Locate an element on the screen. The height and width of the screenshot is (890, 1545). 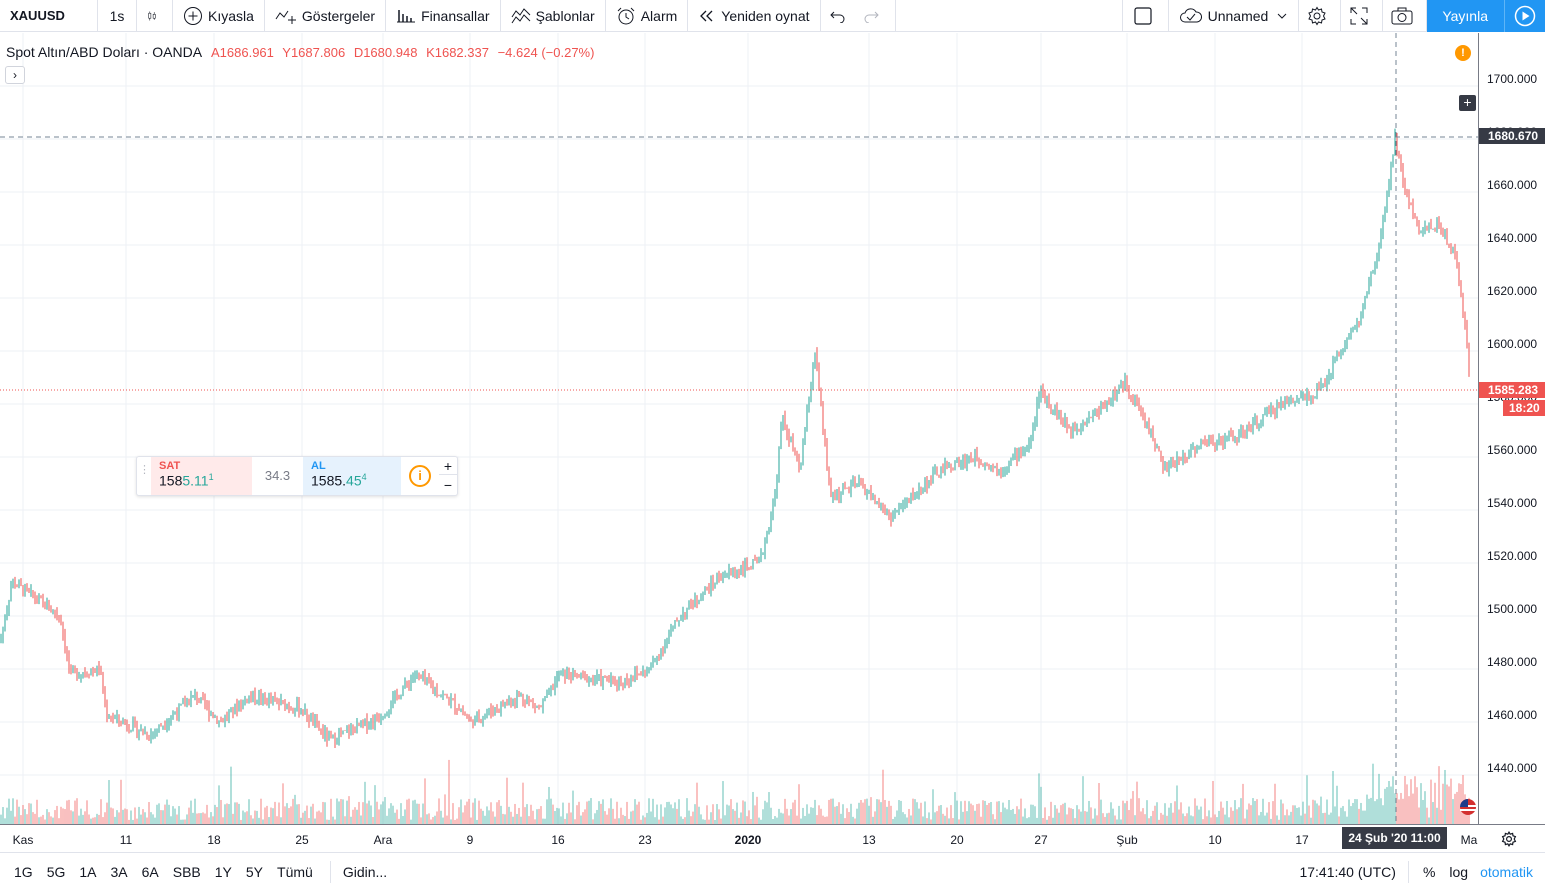
legend-collapse-button: › is located at coordinates (15, 75).